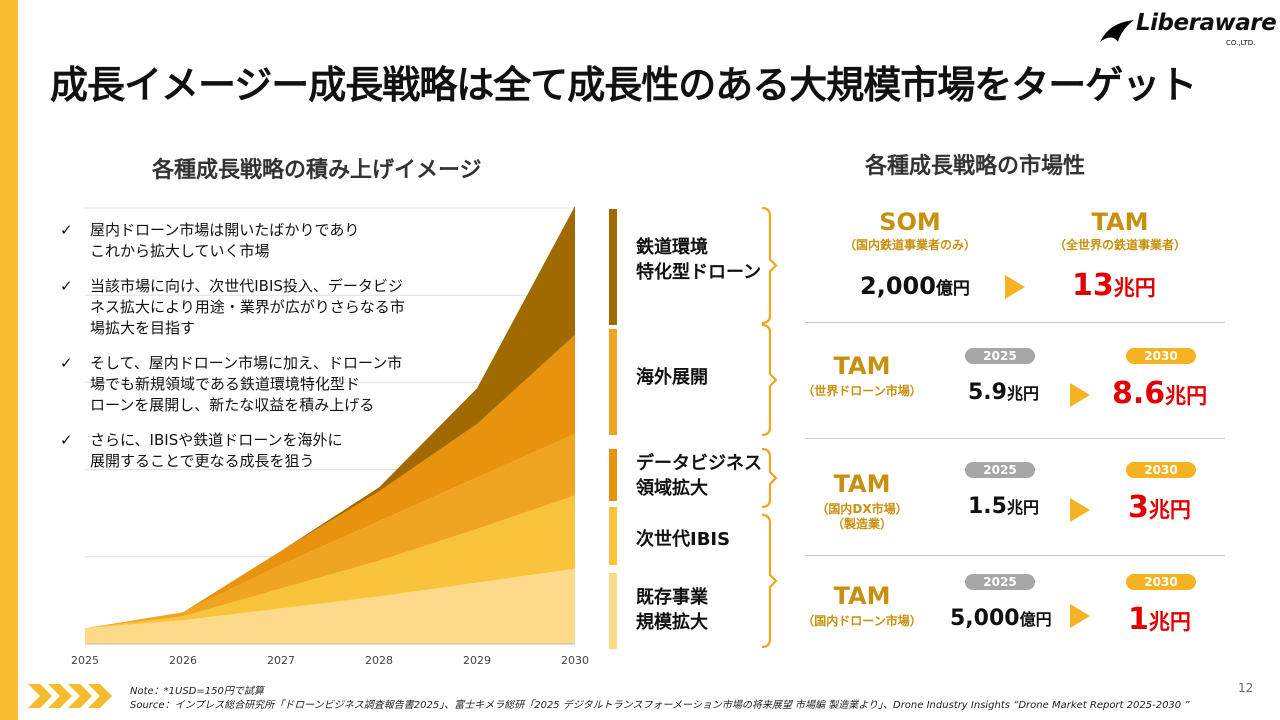 The image size is (1280, 720). What do you see at coordinates (698, 260) in the screenshot?
I see `segment-label: 鉄道環境特化型ドローン` at bounding box center [698, 260].